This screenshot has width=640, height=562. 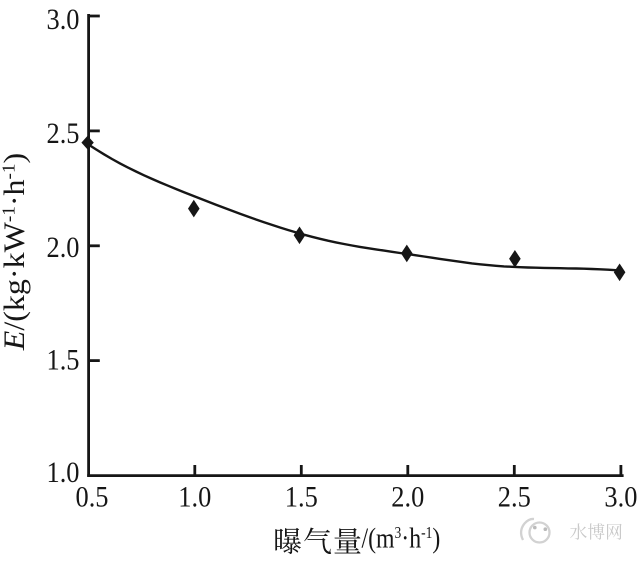 I want to click on svg-text: E/(kg·kW-1·h-1), so click(x=15, y=252).